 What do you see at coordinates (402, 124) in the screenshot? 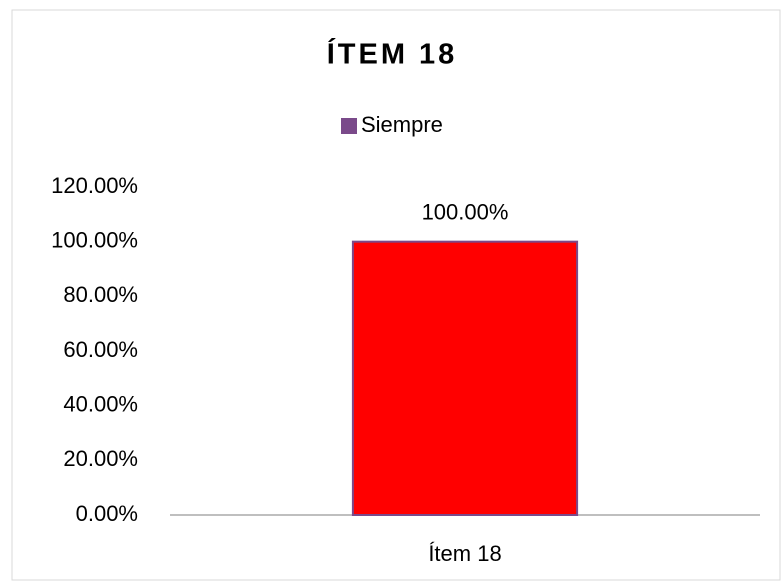
I see `legend-label: Siempre` at bounding box center [402, 124].